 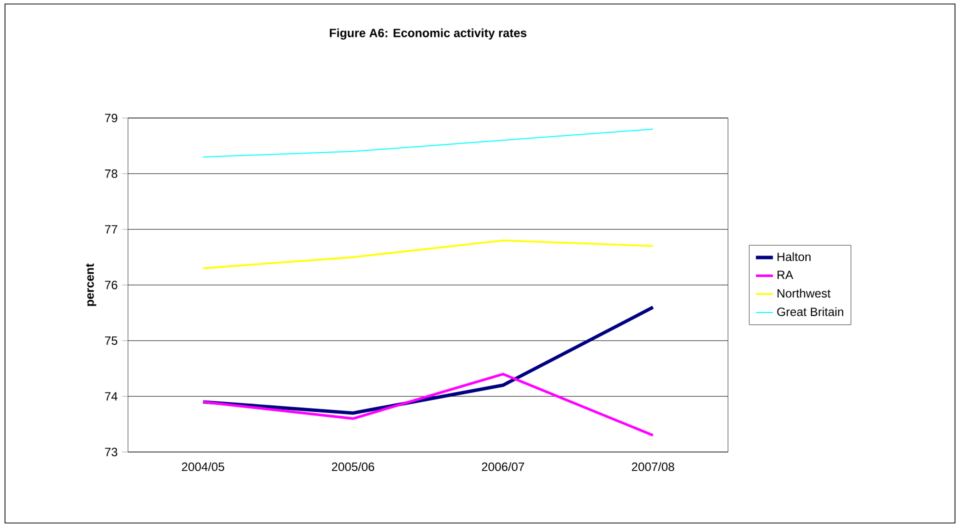 What do you see at coordinates (428, 34) in the screenshot?
I see `chart-title: Figure A6: Economic activity rates` at bounding box center [428, 34].